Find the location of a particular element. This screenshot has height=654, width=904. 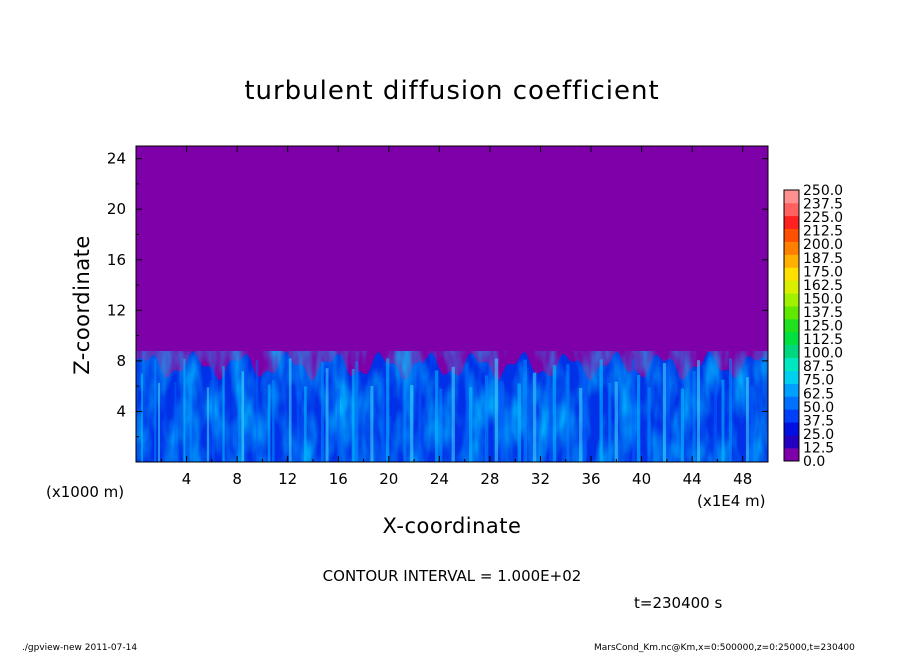

colorbar-label: 200.0 is located at coordinates (823, 245).